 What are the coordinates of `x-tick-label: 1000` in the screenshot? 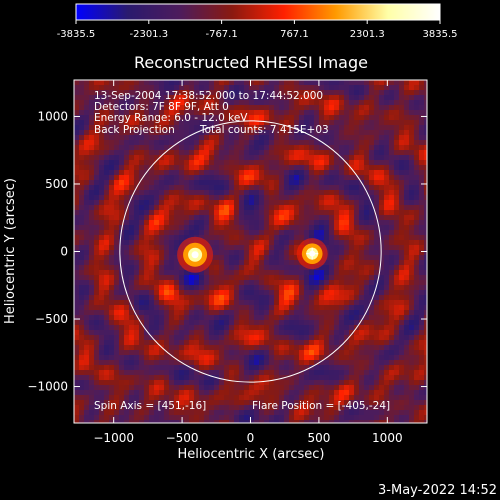 It's located at (387, 438).